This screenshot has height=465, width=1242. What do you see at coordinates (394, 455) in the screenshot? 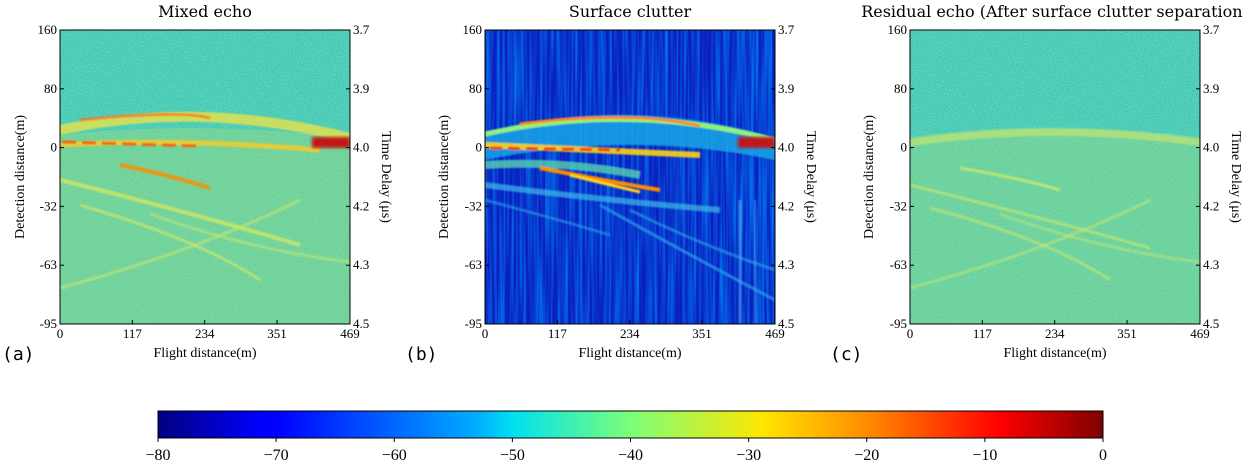
I see `colorbar-tick-label: −60` at bounding box center [394, 455].